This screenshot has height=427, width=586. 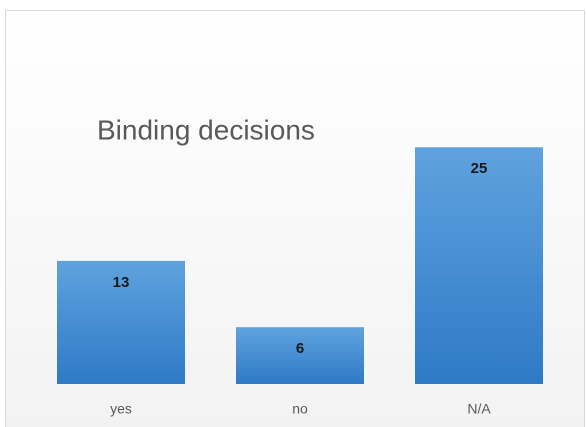 I want to click on x-tick-label: no, so click(x=300, y=409).